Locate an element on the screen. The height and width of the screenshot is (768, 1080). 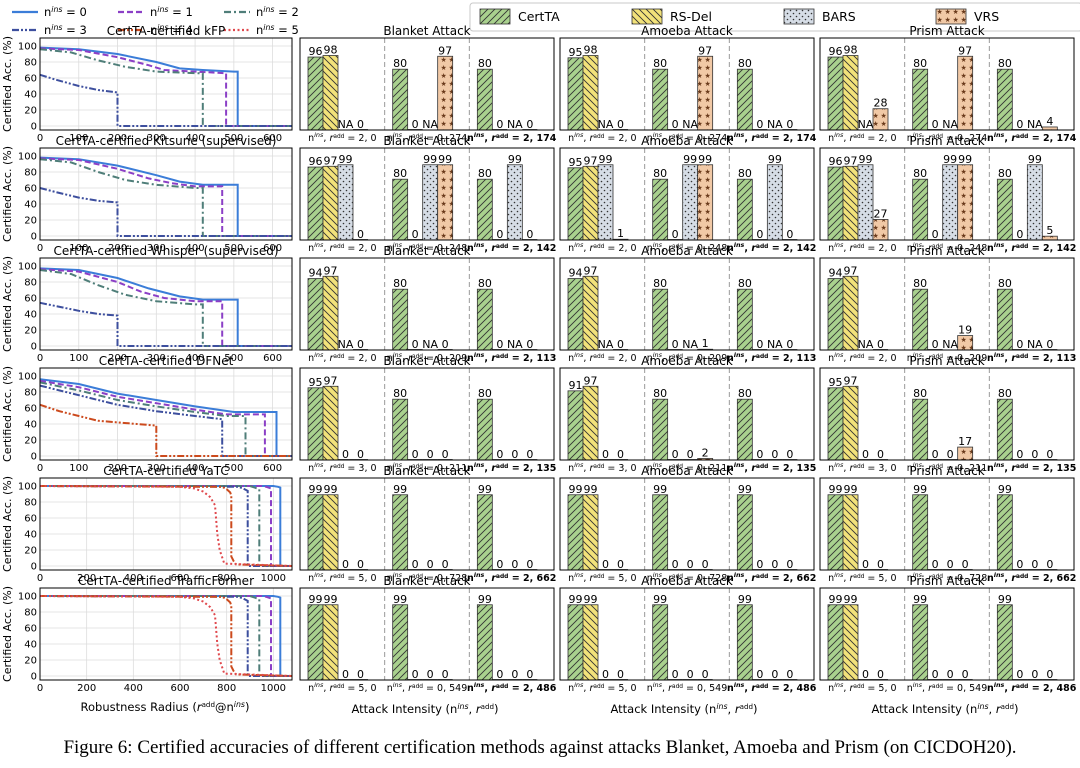
group-label: nins, radd = 0, 248 is located at coordinates (687, 247).